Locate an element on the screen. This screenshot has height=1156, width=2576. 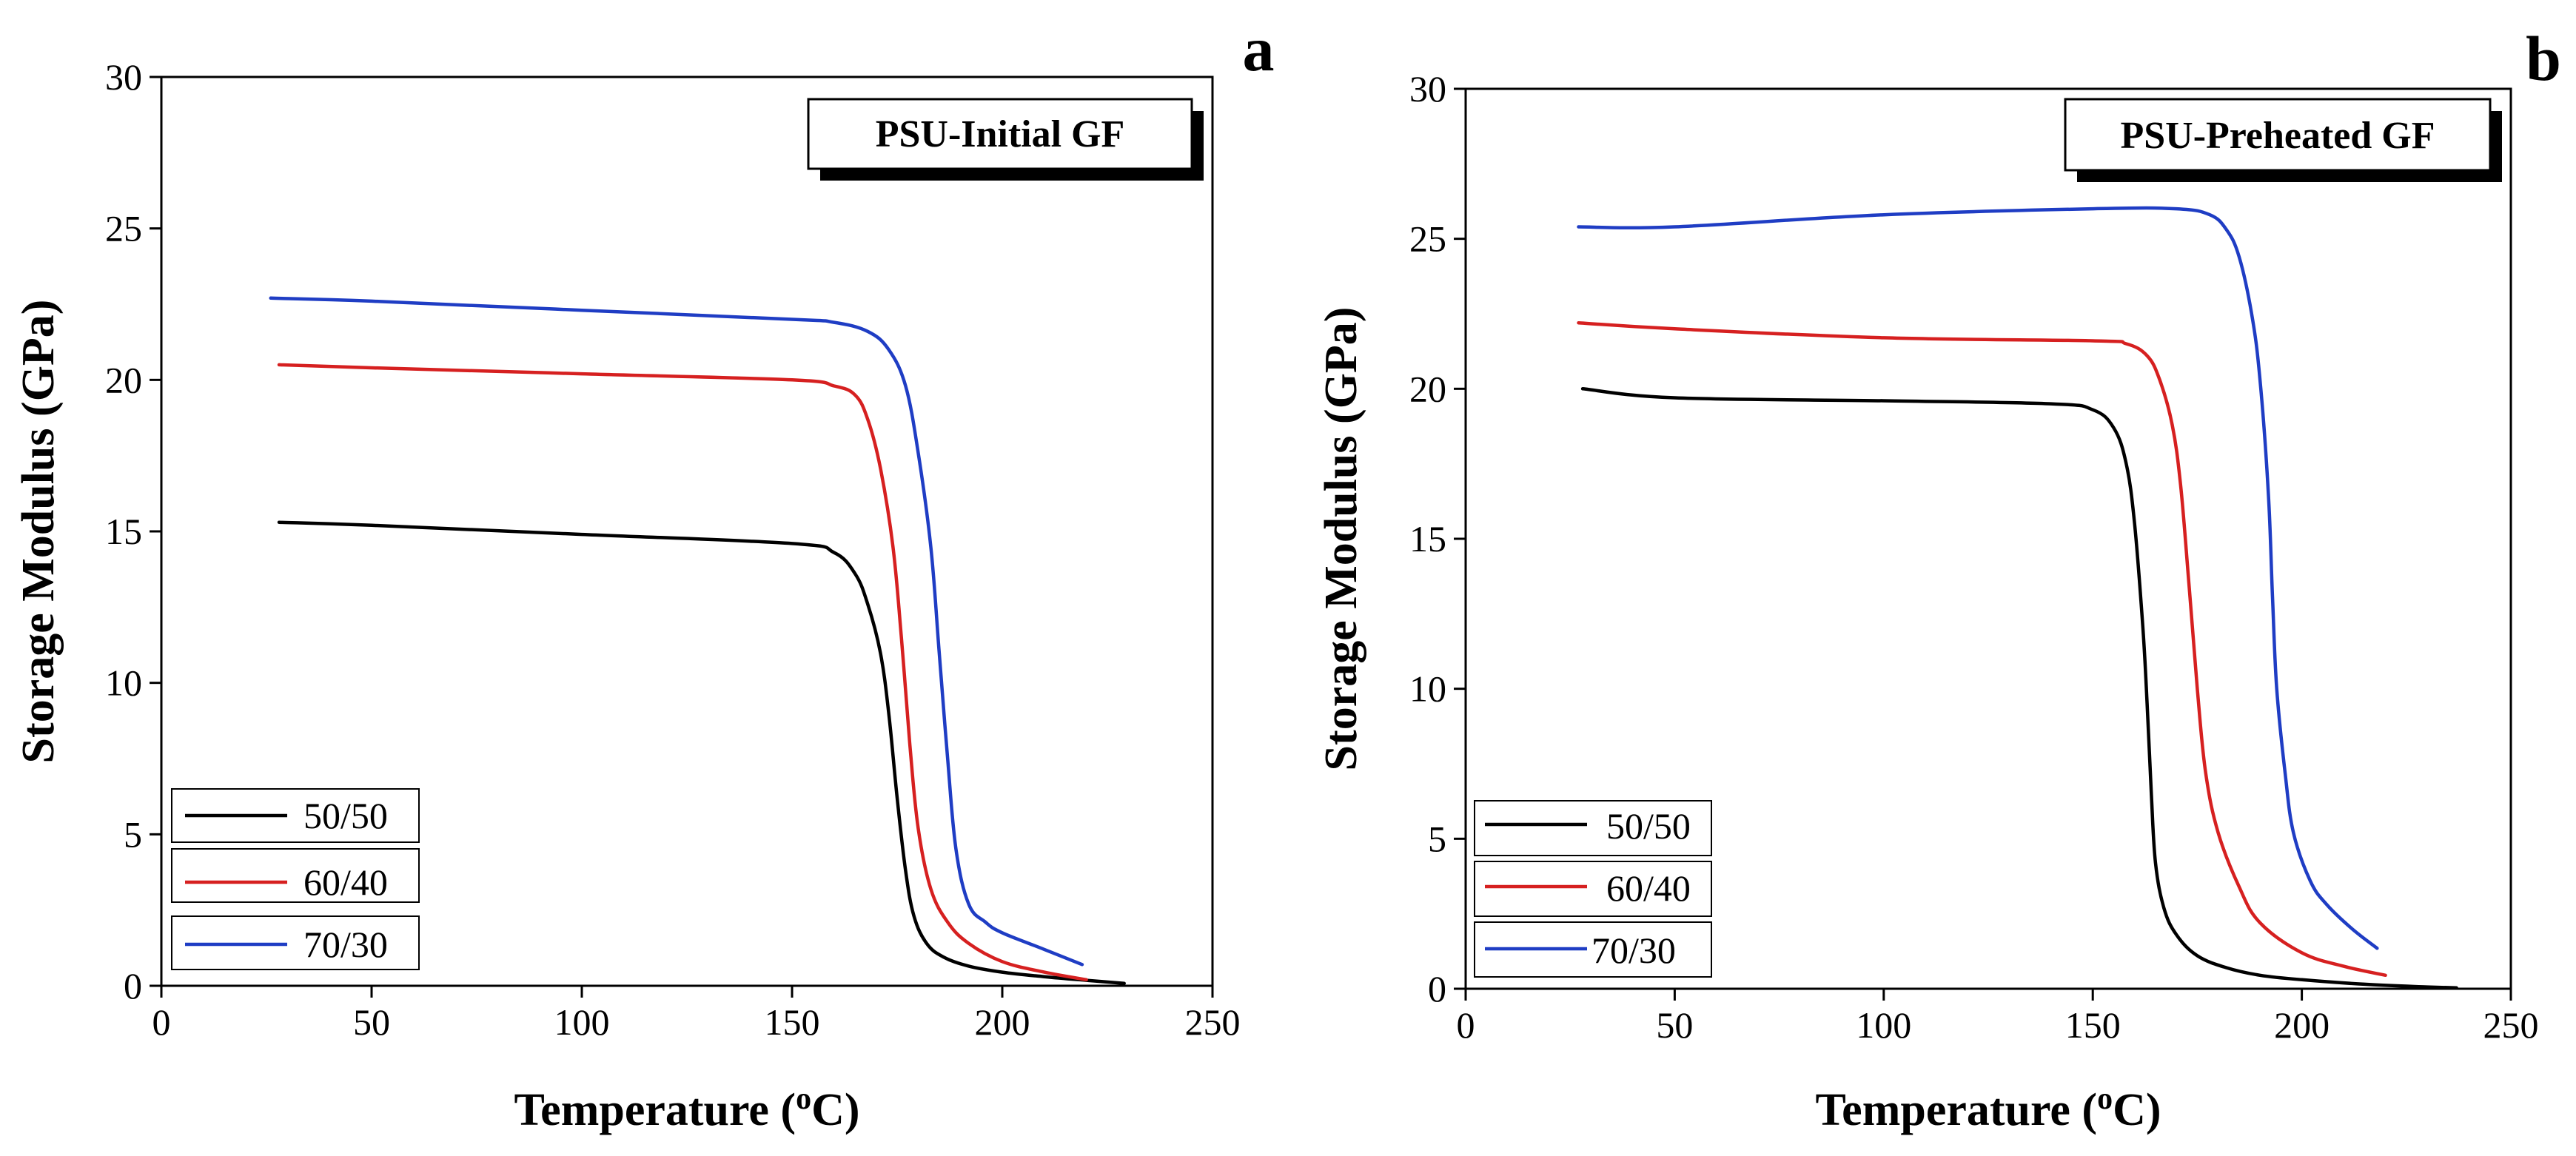
panel-a-legend-label-3: 70/30 is located at coordinates (345, 944).